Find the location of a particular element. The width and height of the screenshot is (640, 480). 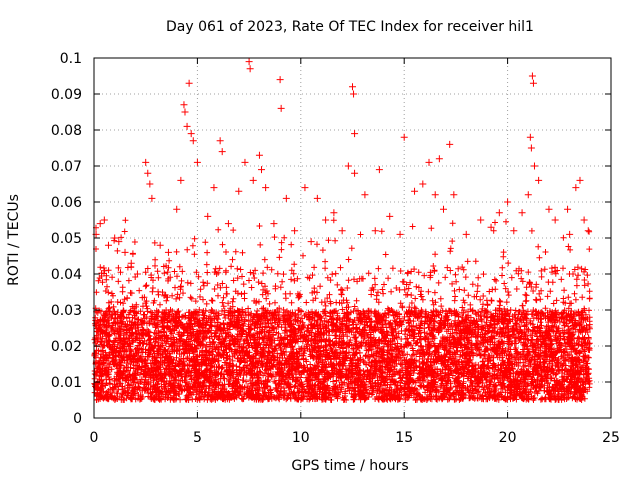

y-axis-label: ROTI / TECUs is located at coordinates (14, 240).